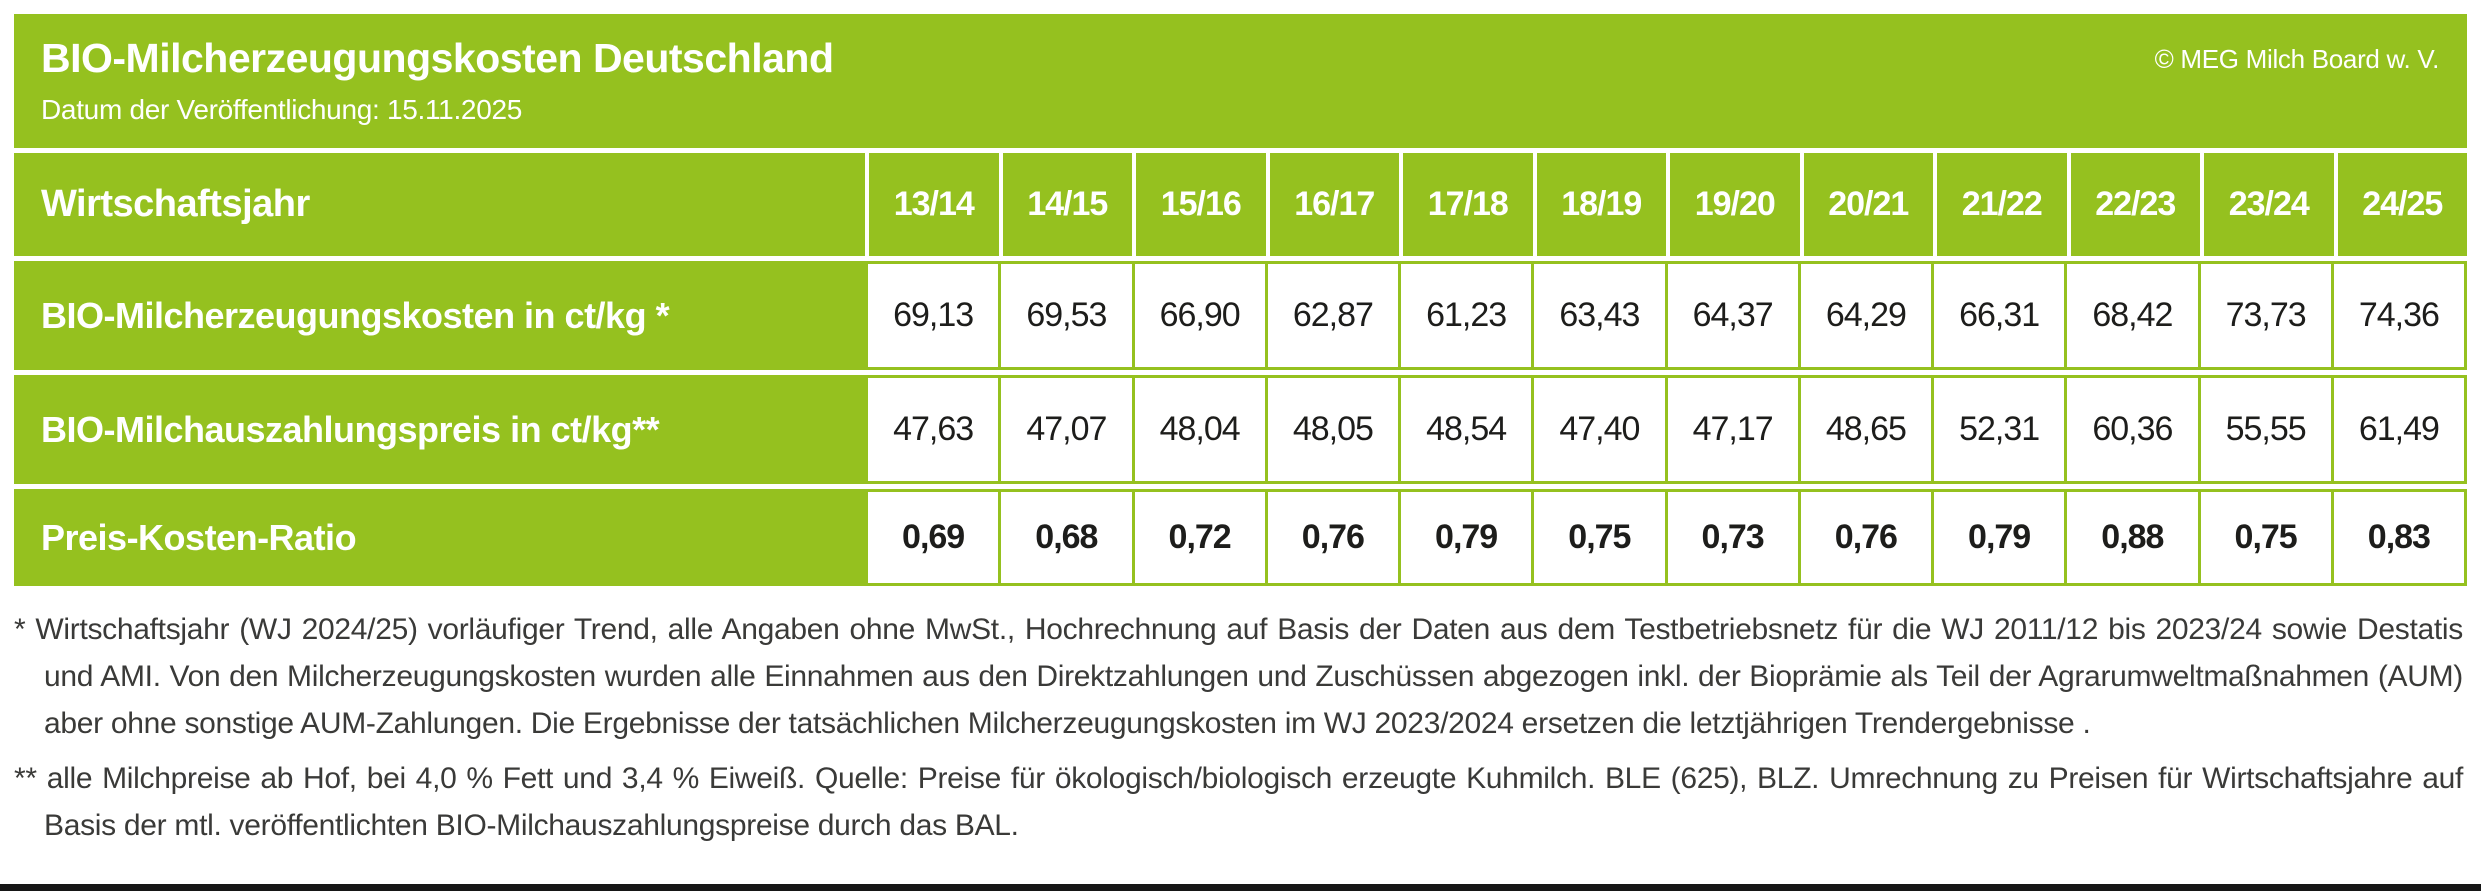 The width and height of the screenshot is (2481, 891). Describe the element at coordinates (2267, 204) in the screenshot. I see `year-header-cell: 23/24` at that location.